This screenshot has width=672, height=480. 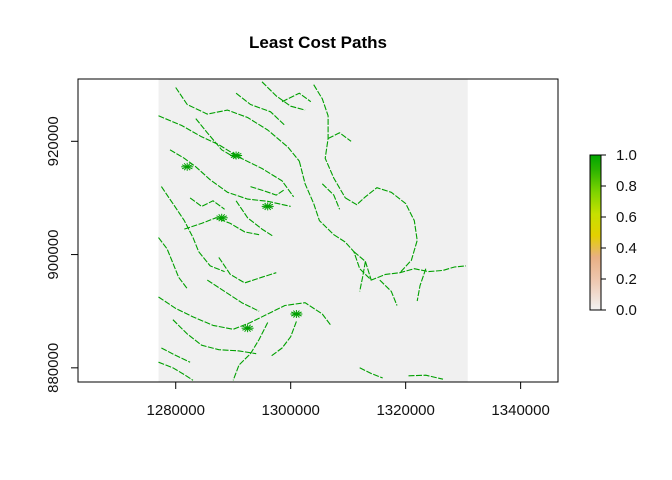 What do you see at coordinates (626, 310) in the screenshot?
I see `legend-tick-label: 0.0` at bounding box center [626, 310].